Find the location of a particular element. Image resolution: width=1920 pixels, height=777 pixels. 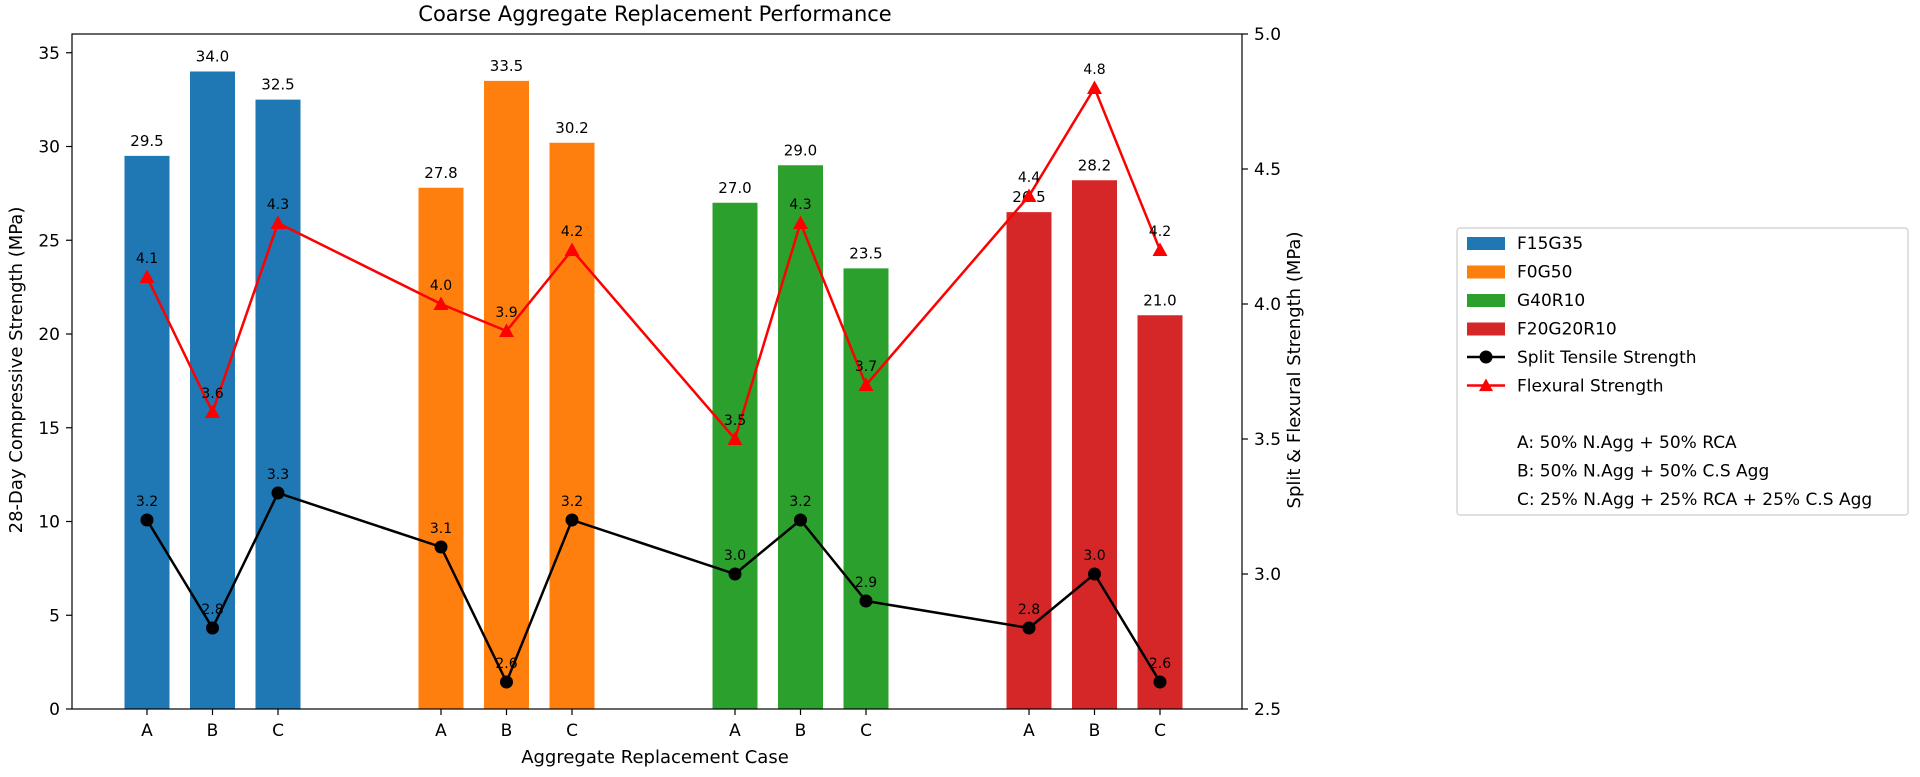

legend-label: G40R10 is located at coordinates (1551, 301).